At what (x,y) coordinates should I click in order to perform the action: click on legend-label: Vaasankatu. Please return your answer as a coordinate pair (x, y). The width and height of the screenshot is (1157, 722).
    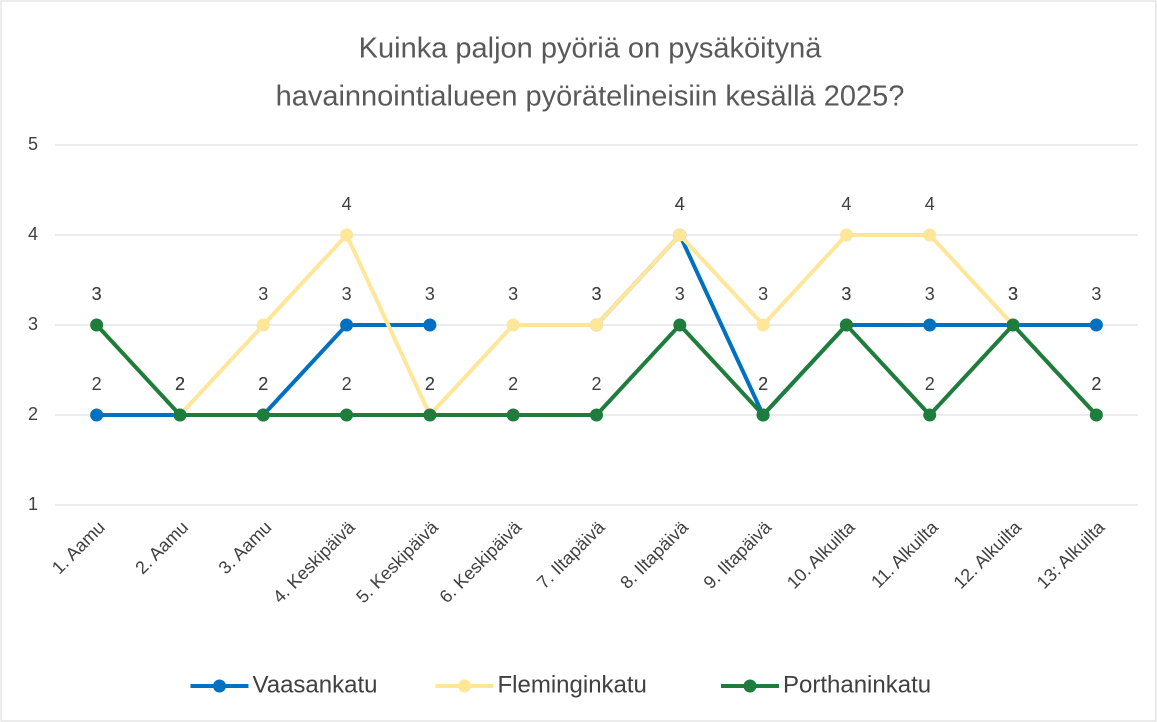
    Looking at the image, I should click on (315, 684).